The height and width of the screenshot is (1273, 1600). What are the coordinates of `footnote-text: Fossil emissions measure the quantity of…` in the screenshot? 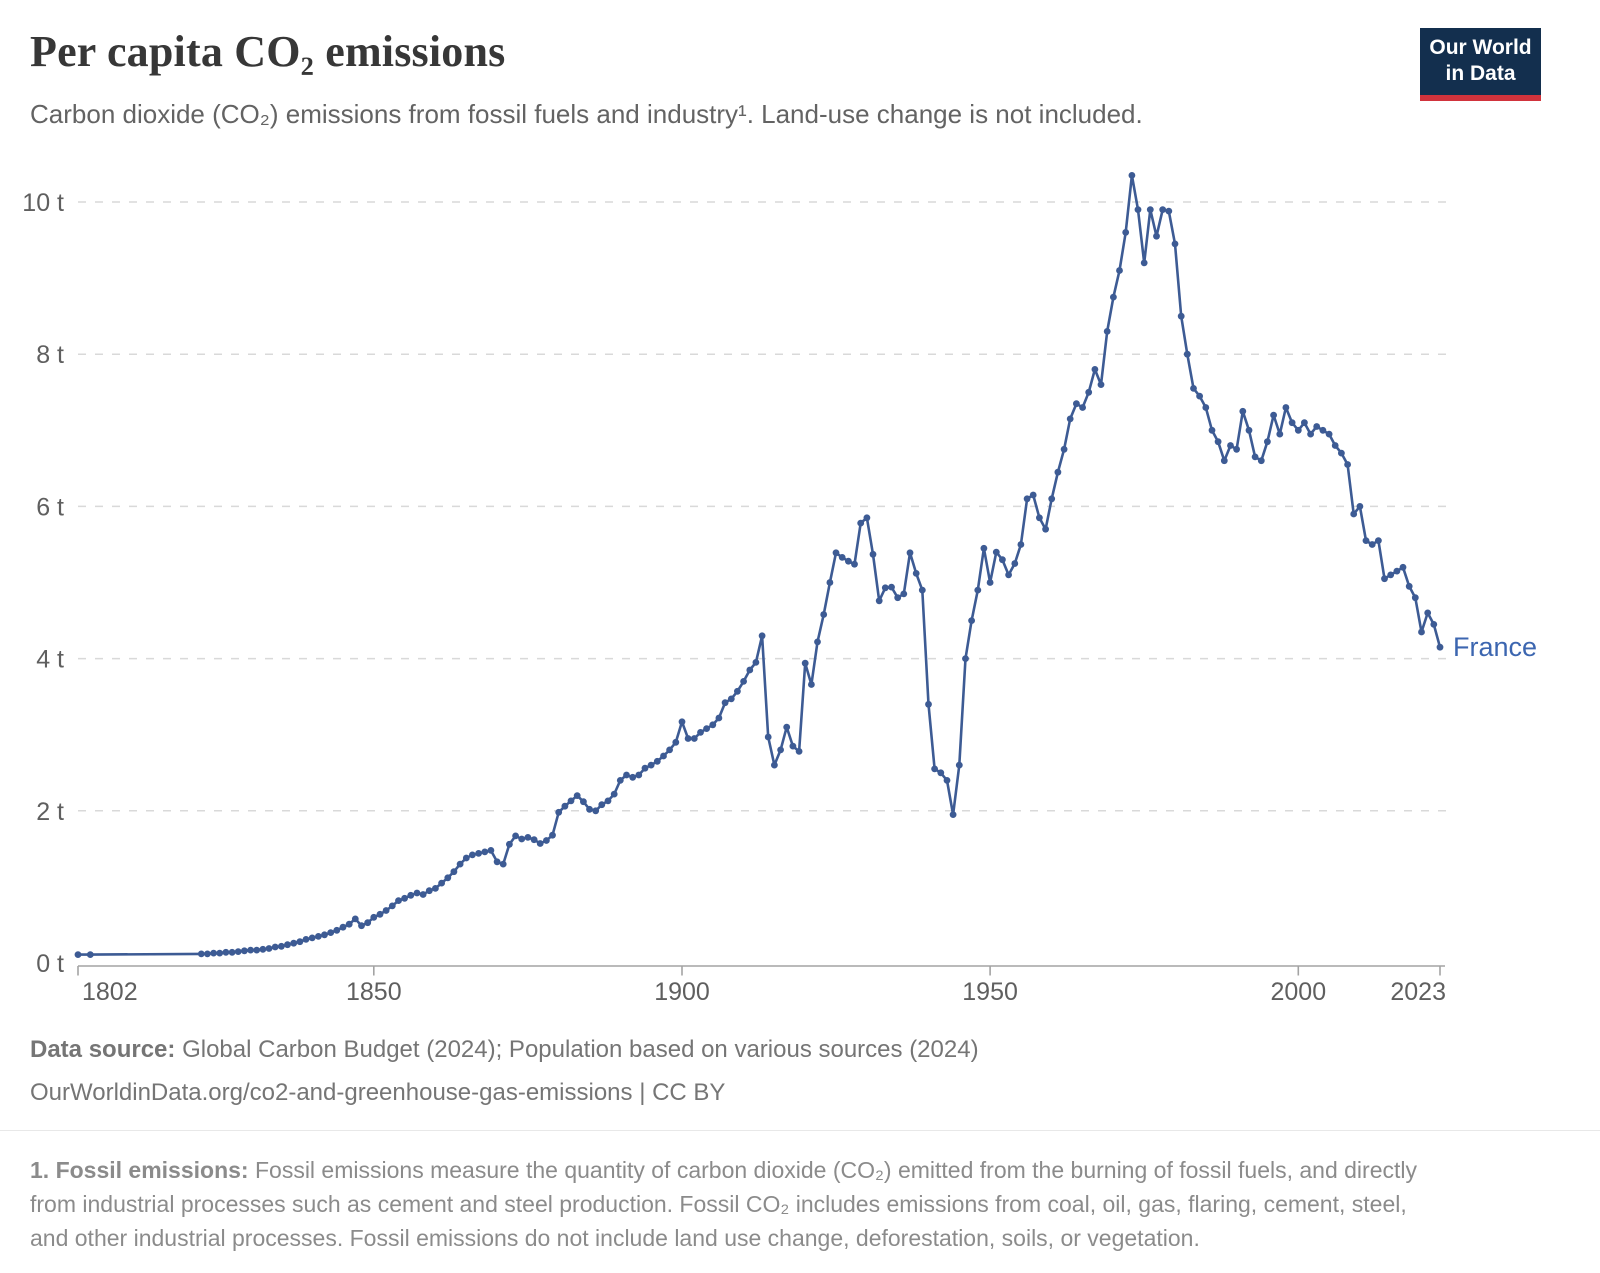 It's located at (723, 1204).